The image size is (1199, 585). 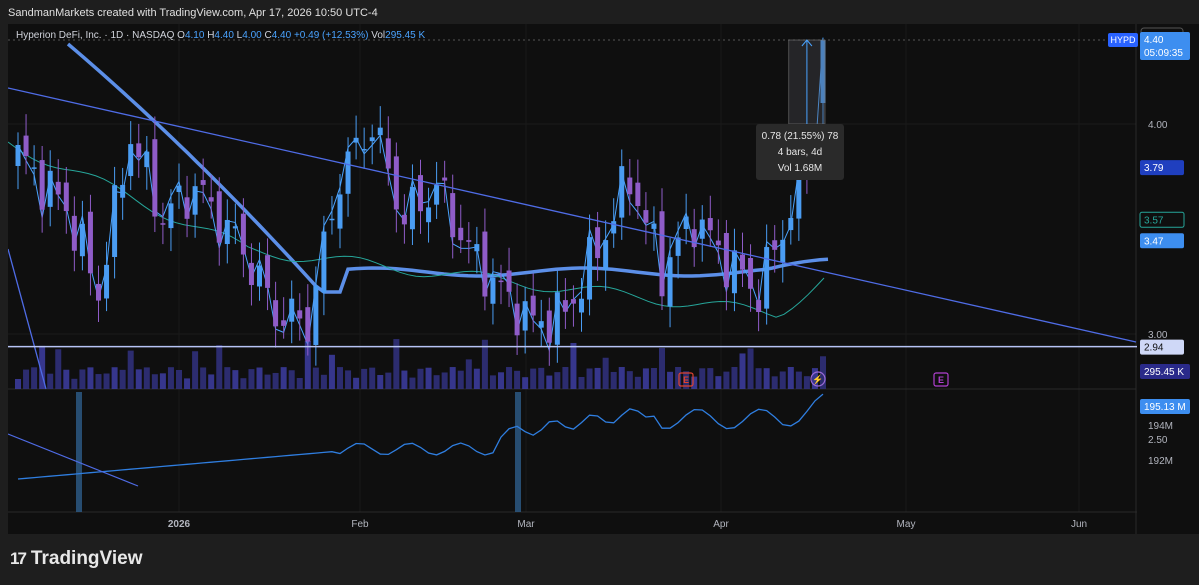 What do you see at coordinates (941, 379) in the screenshot?
I see `earnings-marker-future: E` at bounding box center [941, 379].